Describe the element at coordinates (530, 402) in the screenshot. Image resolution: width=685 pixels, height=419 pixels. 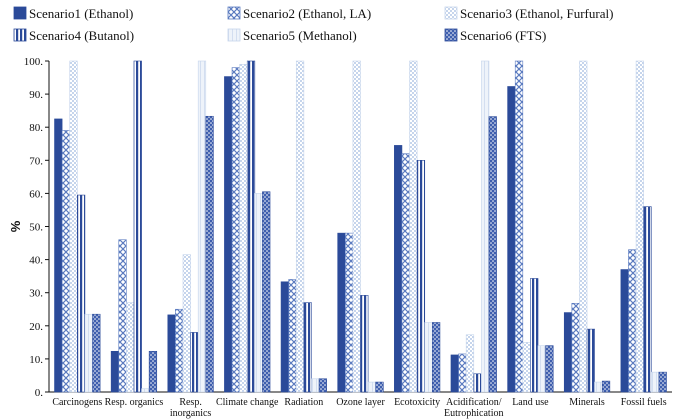
I see `x-tick-label: Land use` at that location.